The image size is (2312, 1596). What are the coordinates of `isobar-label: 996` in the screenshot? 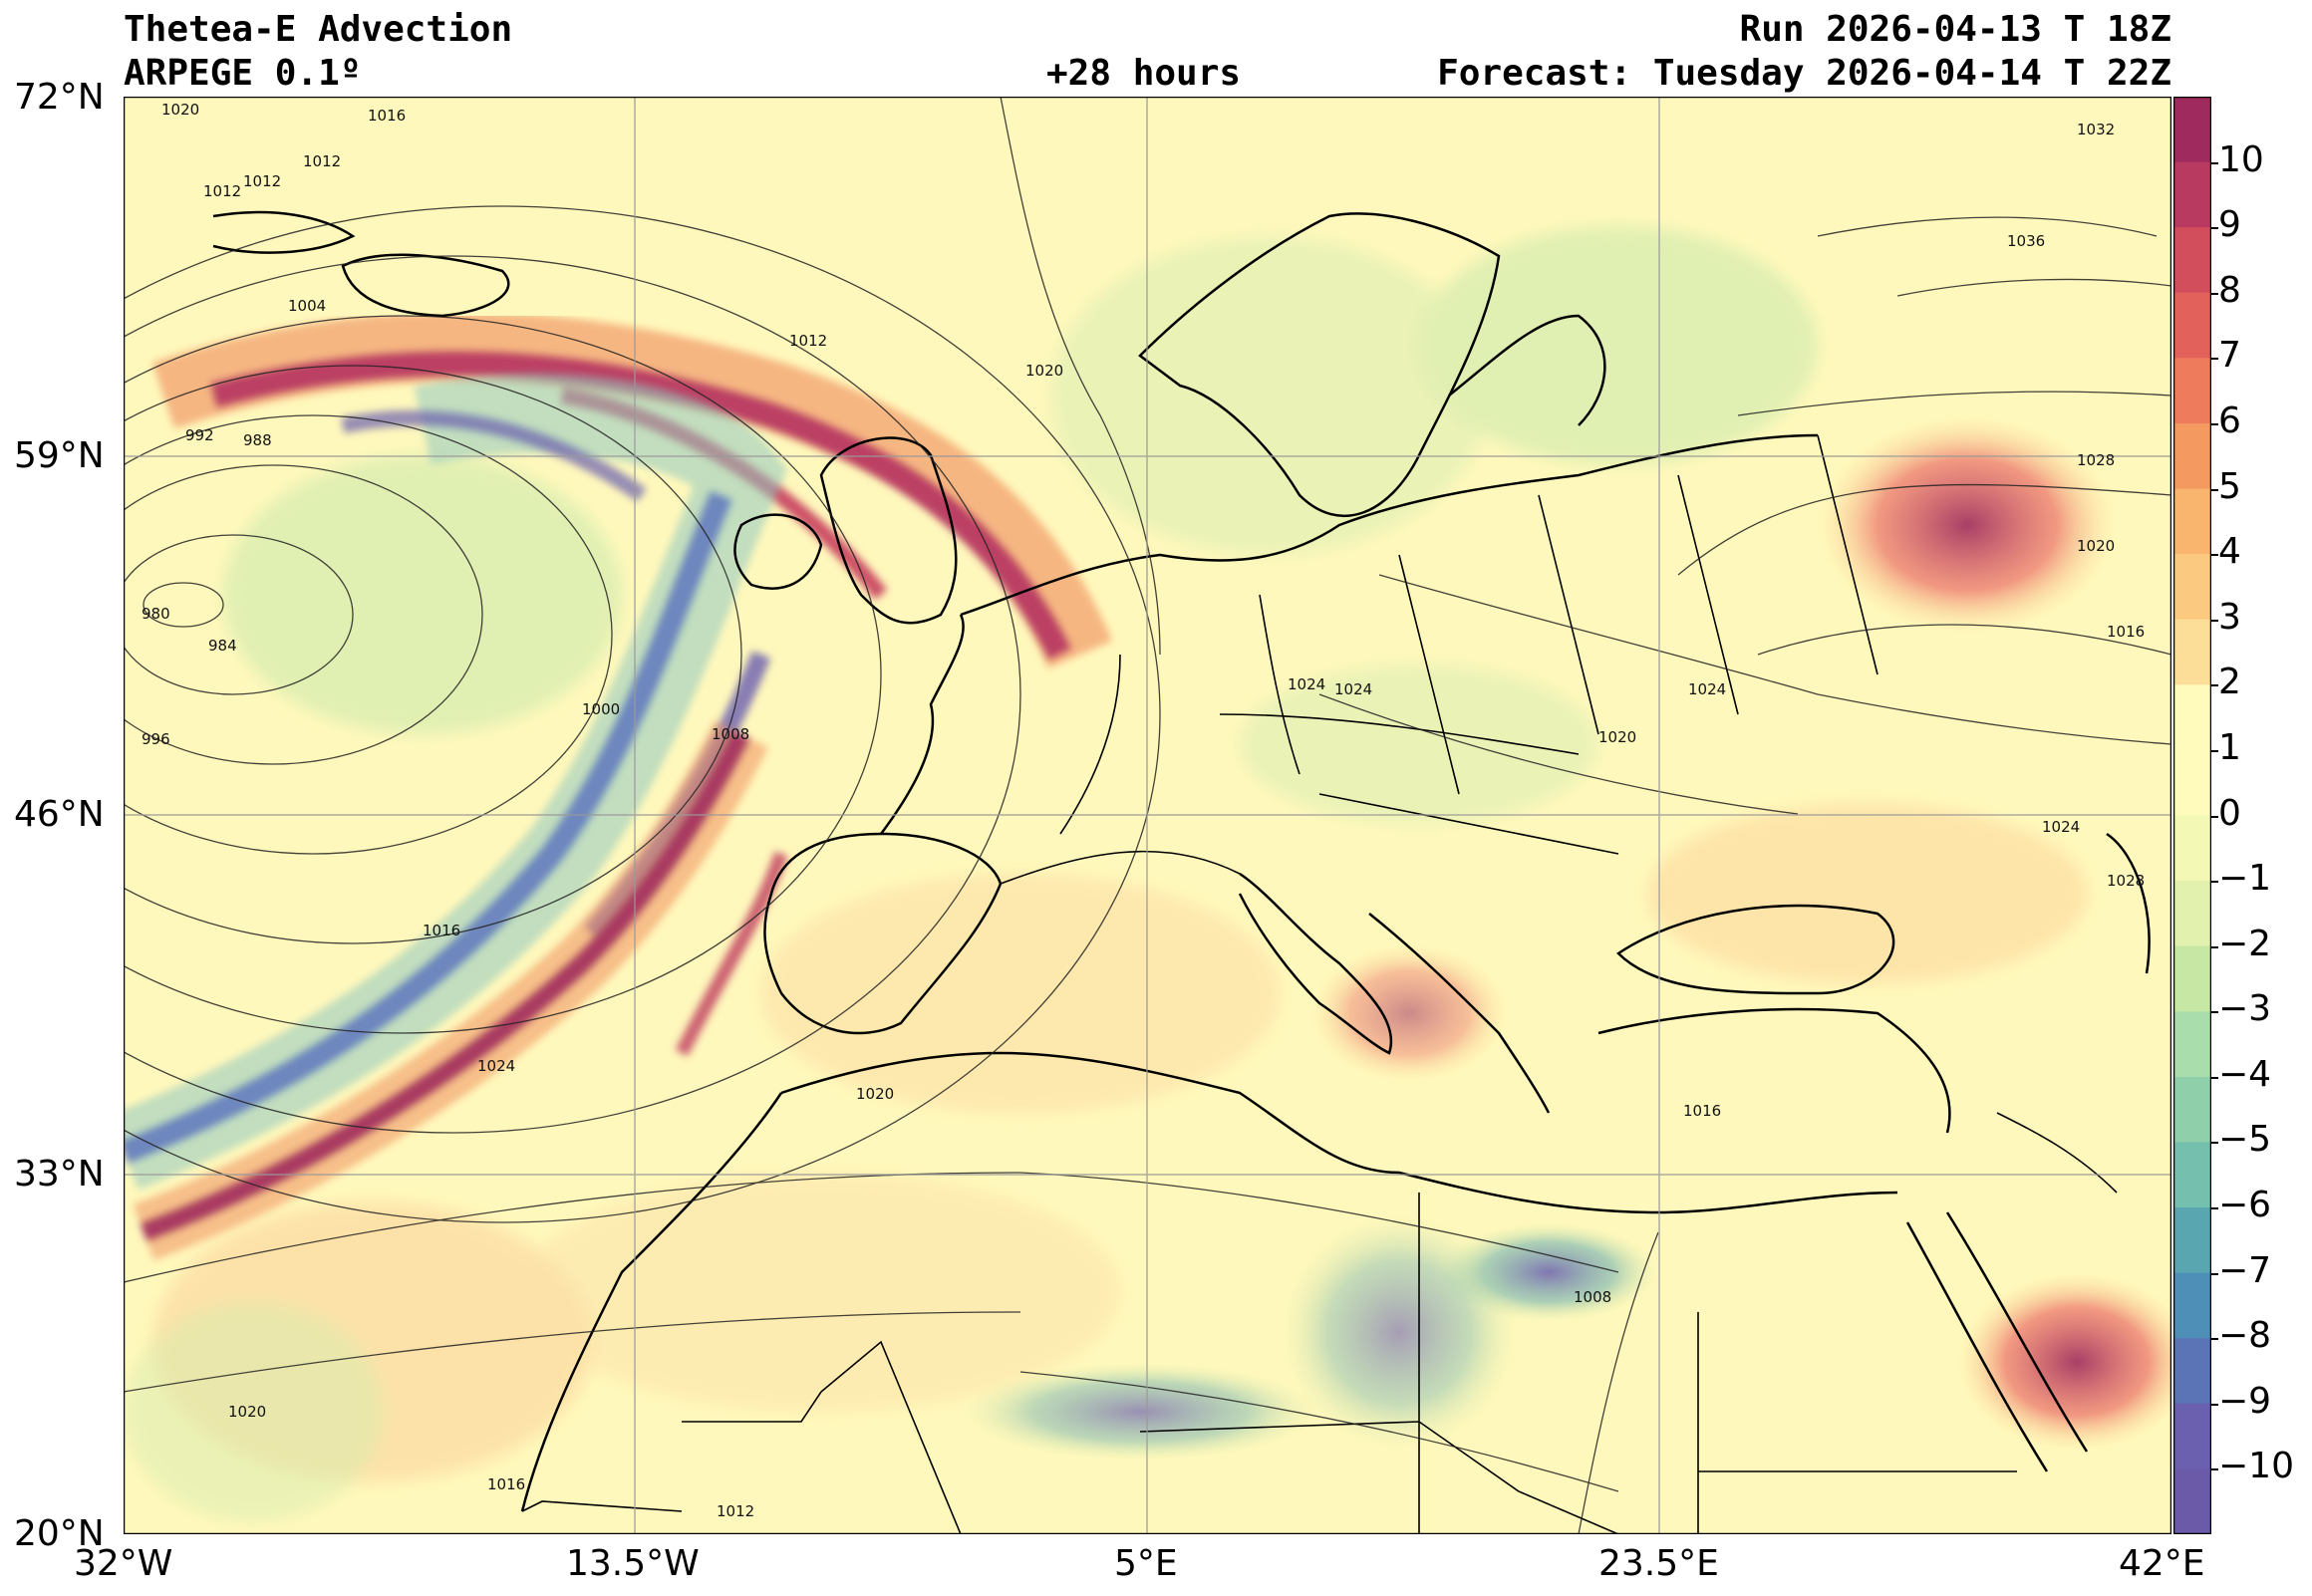 It's located at (156, 739).